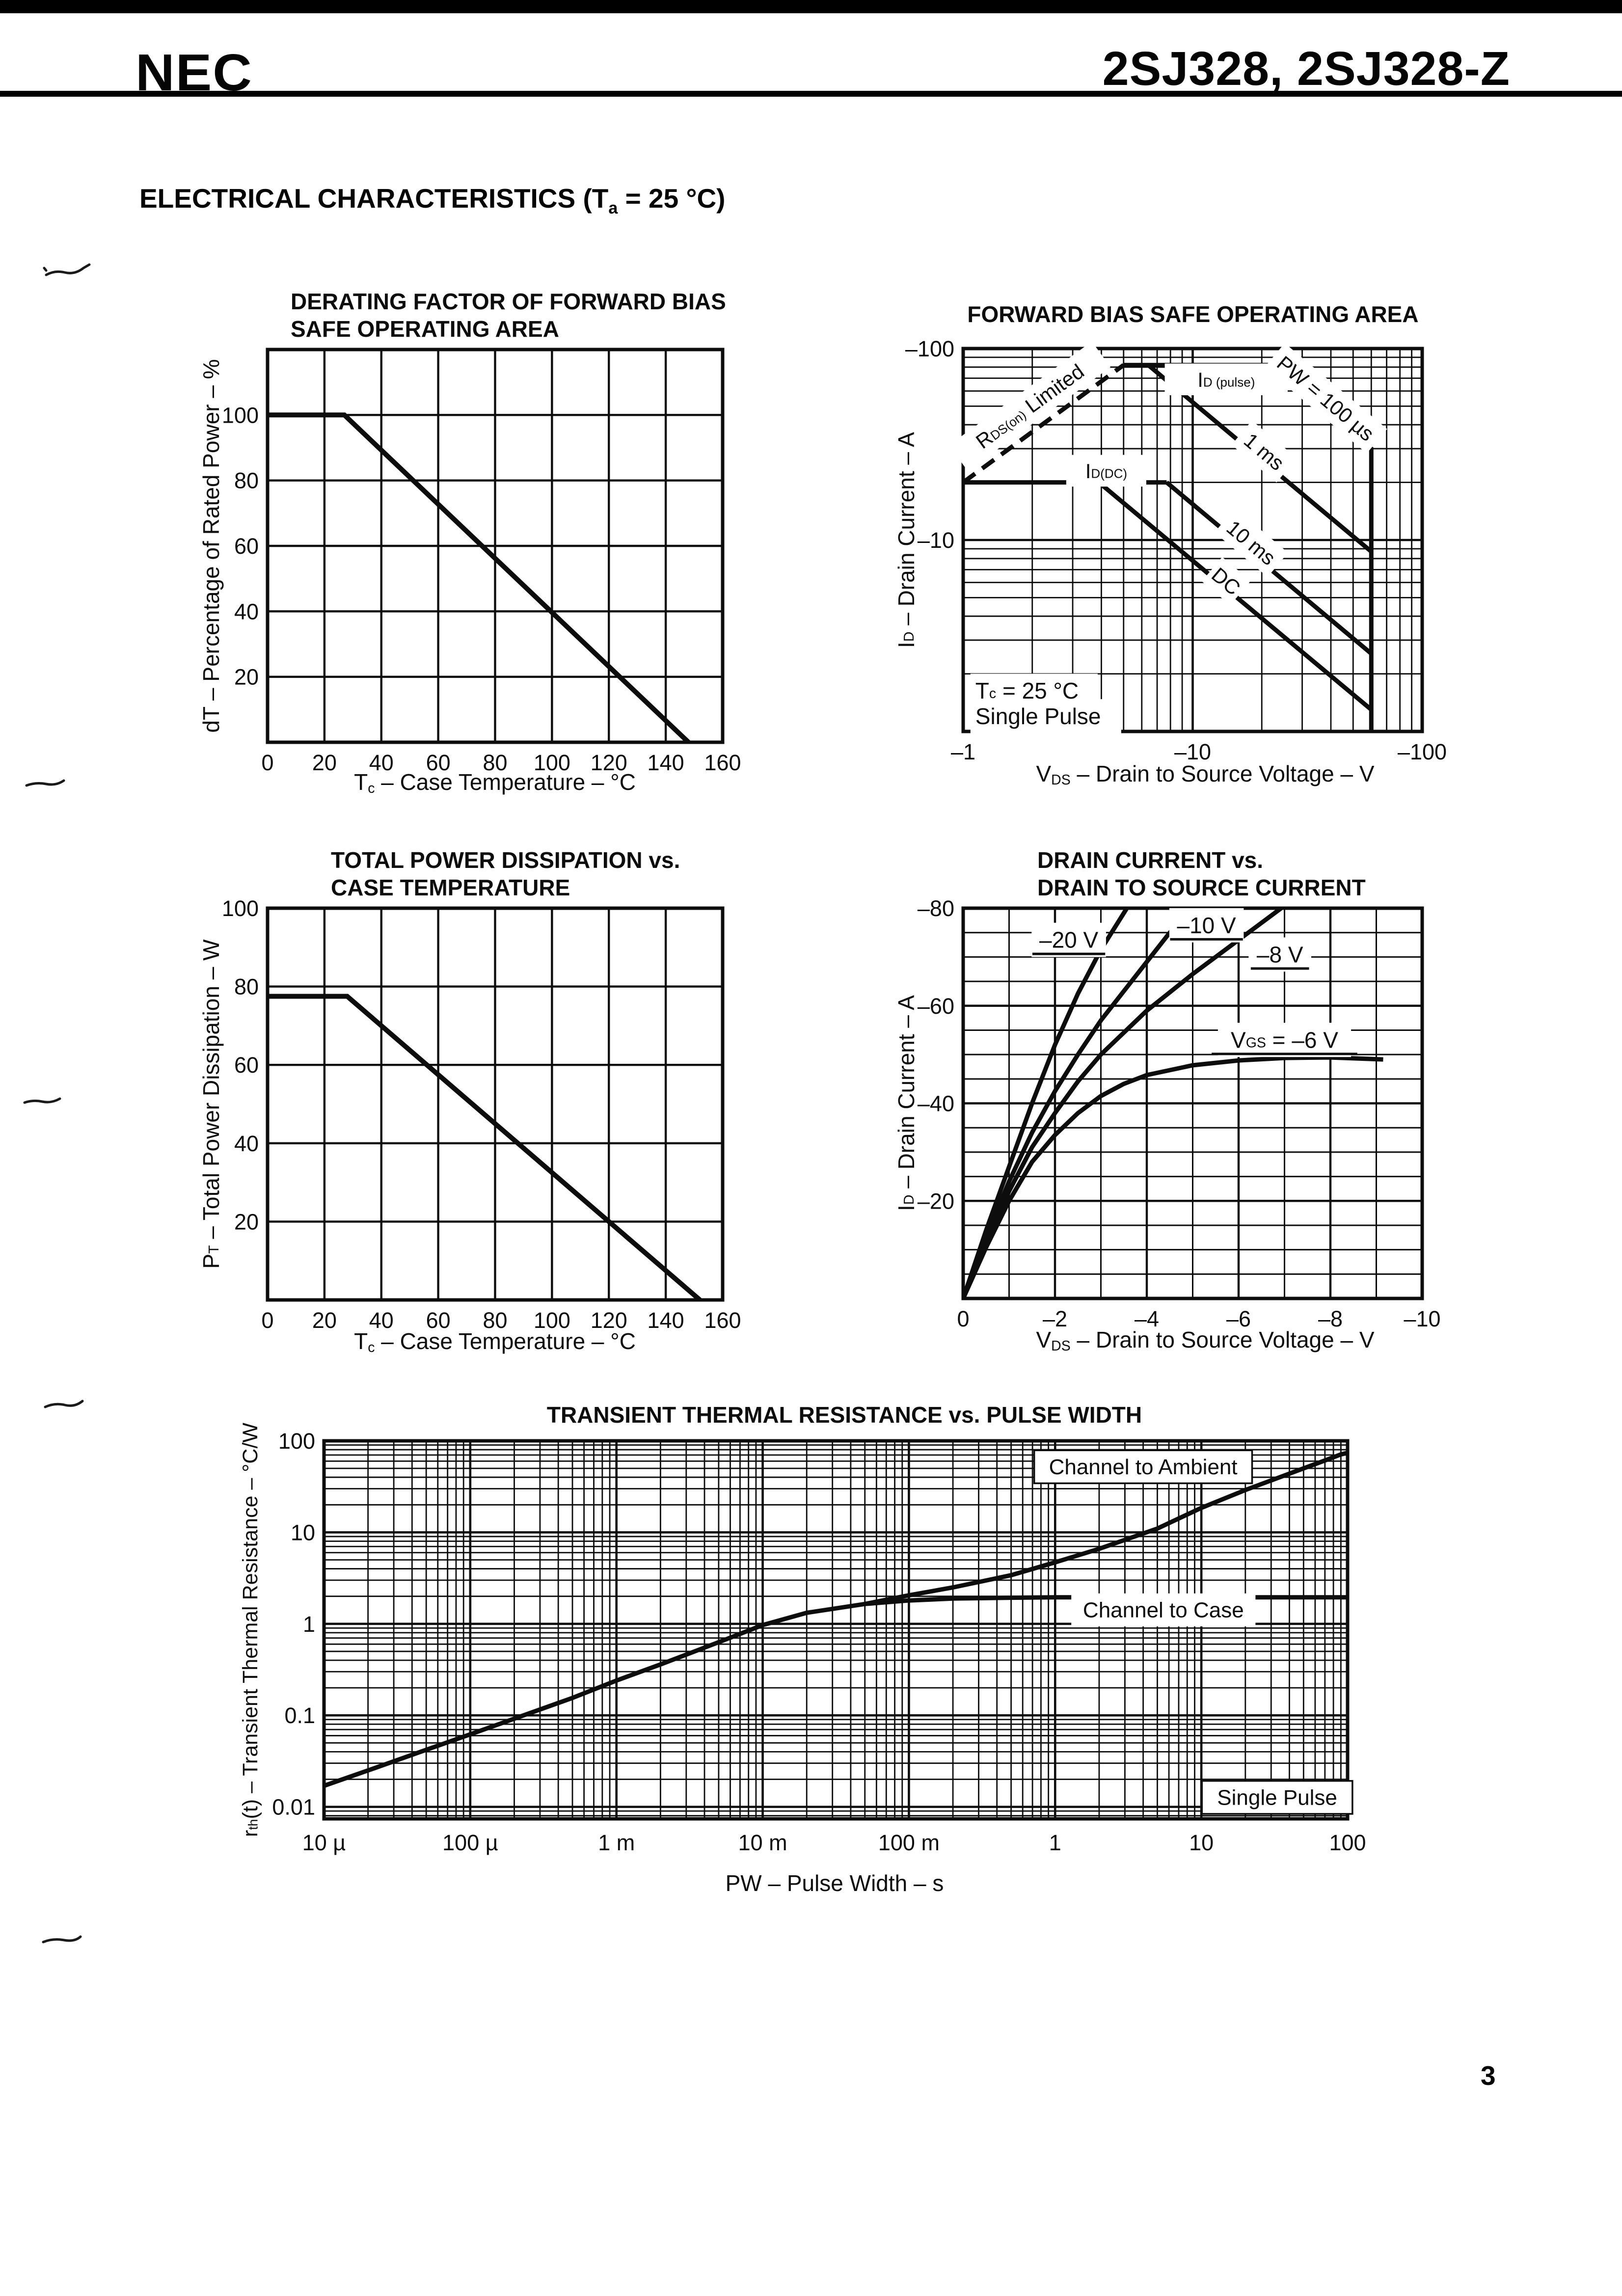 The height and width of the screenshot is (2296, 1622). Describe the element at coordinates (1080, 1103) in the screenshot. I see `vgs-minus-10v-curve` at that location.